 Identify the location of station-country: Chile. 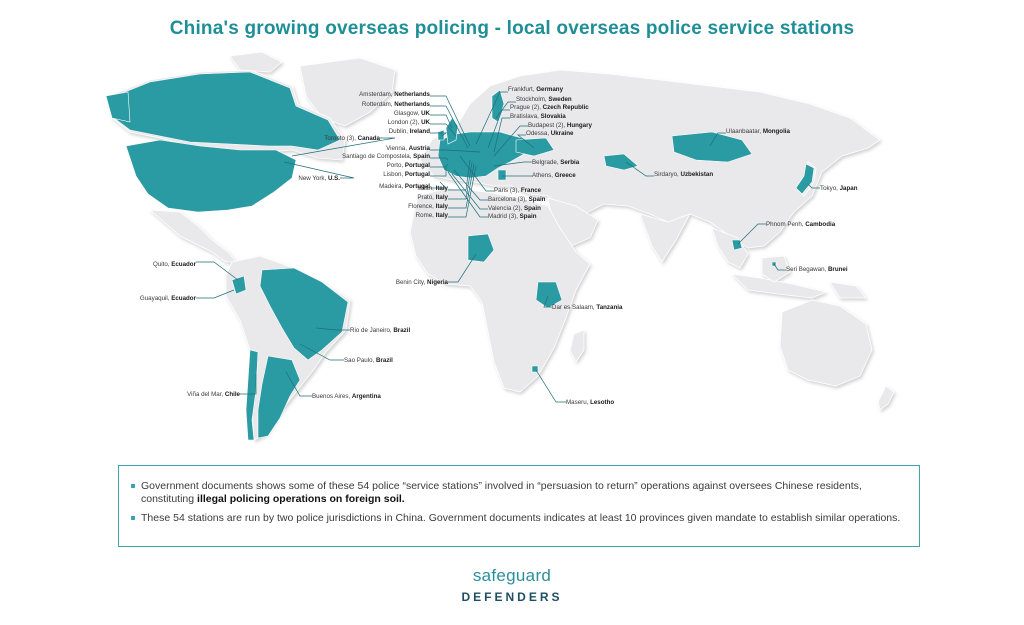
(233, 394).